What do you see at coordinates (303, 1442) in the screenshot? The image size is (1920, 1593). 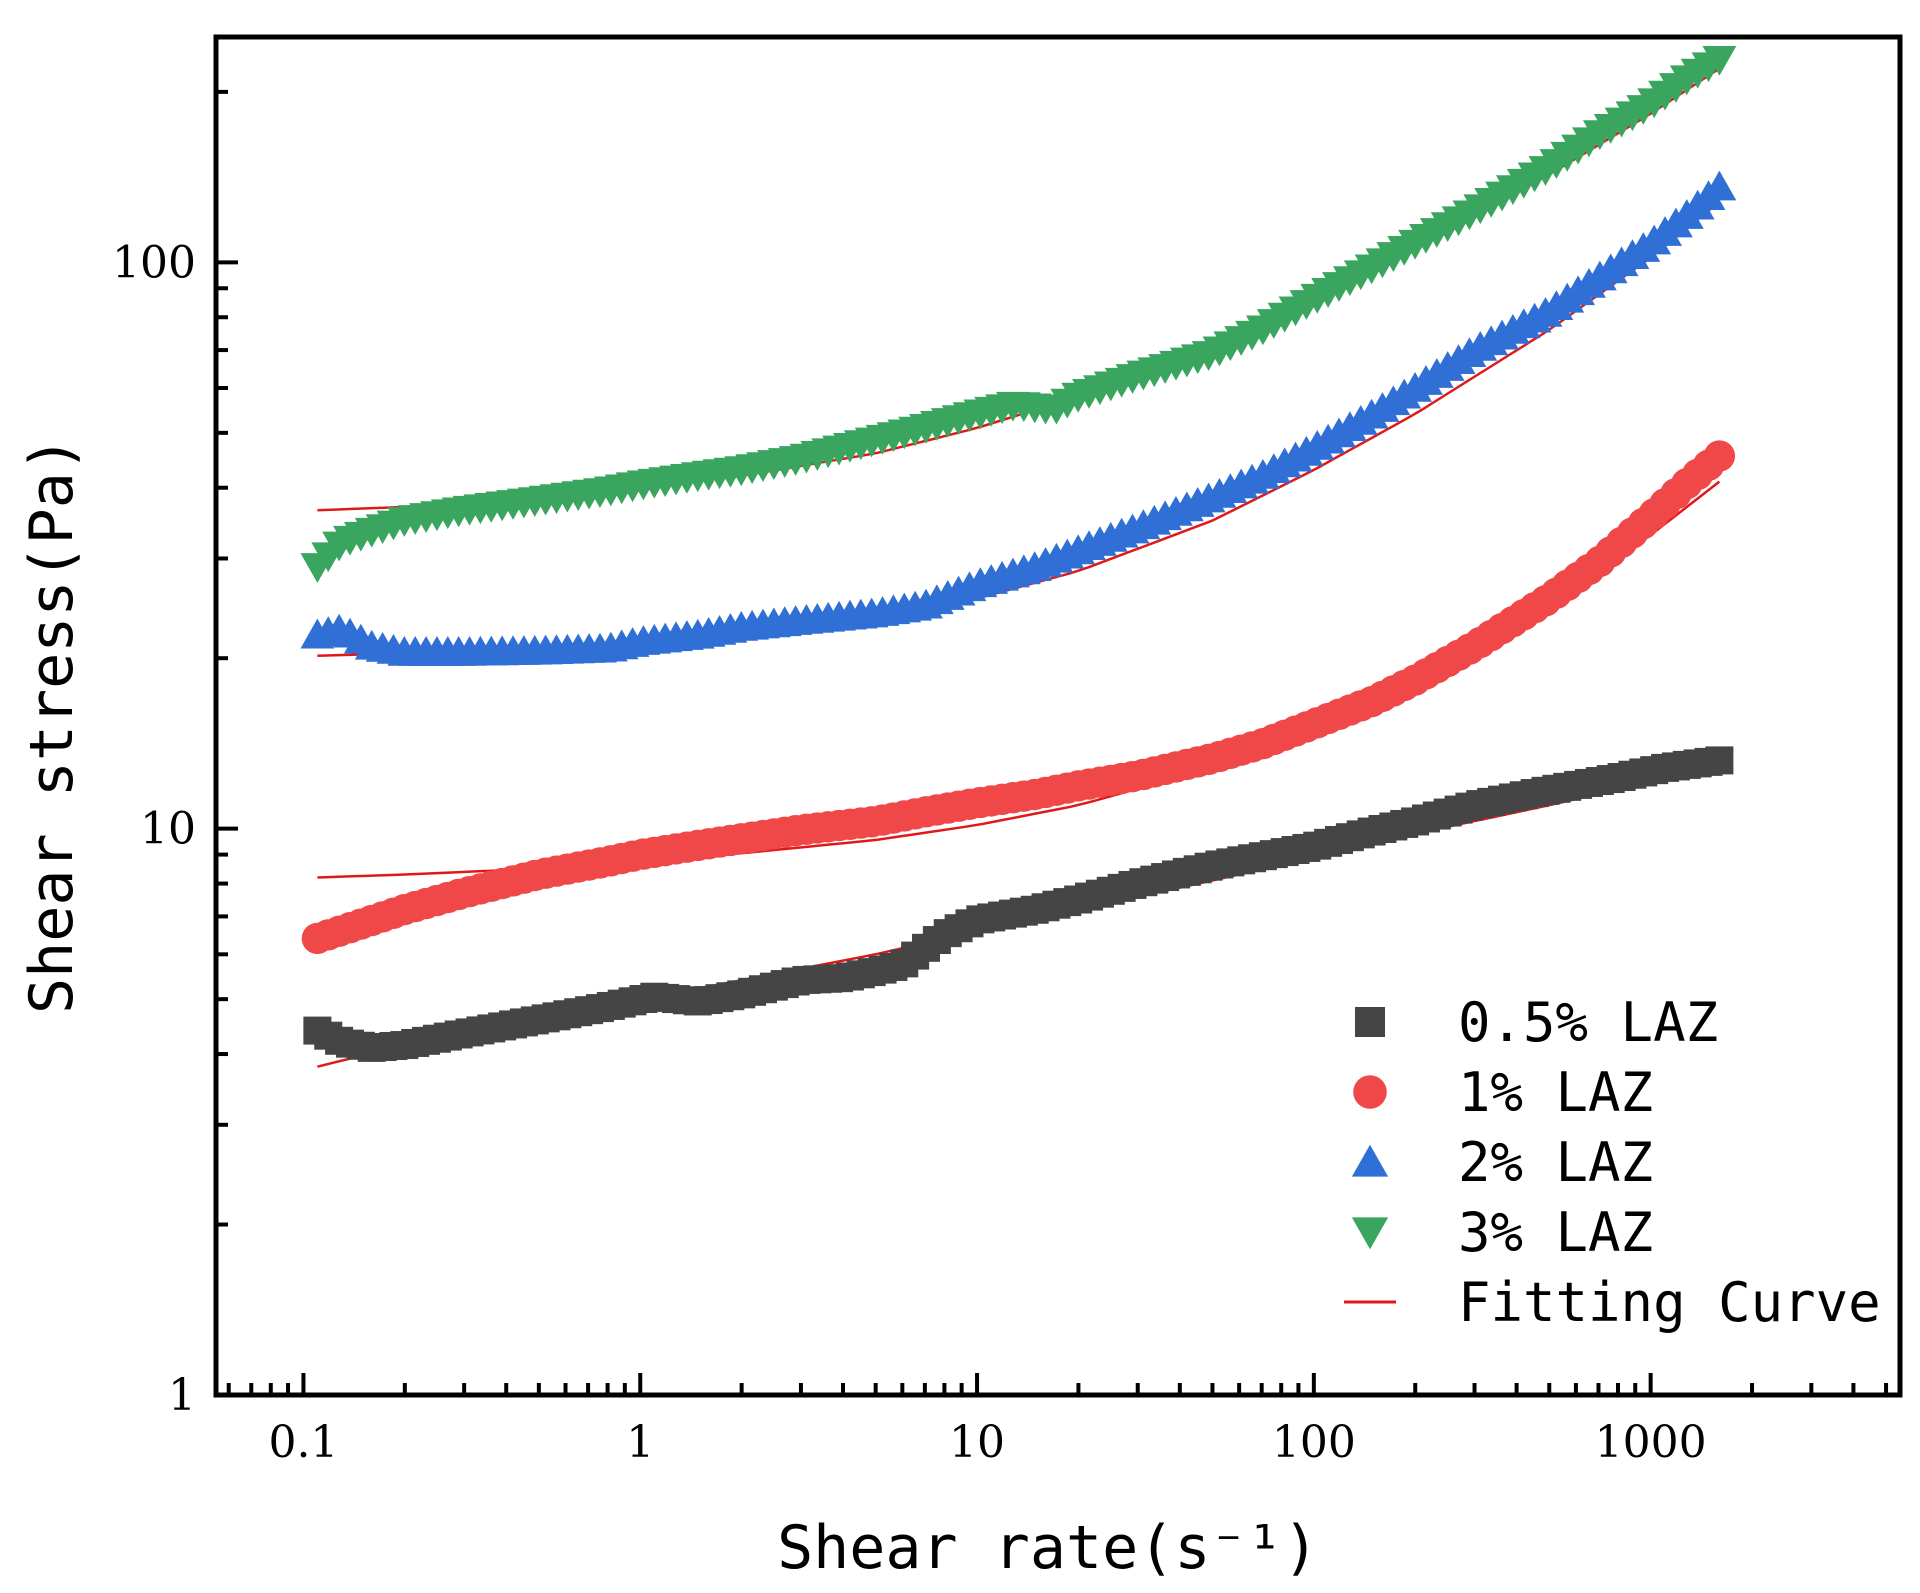 I see `x-tick-label: 0.1` at bounding box center [303, 1442].